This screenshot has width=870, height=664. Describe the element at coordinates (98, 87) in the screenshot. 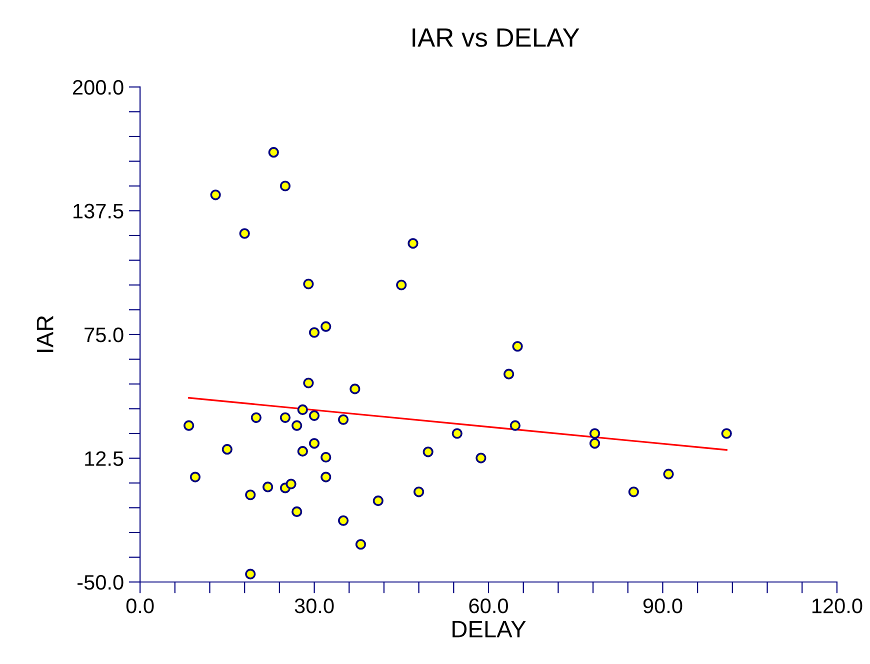

I see `y-tick-label: 200.0` at that location.